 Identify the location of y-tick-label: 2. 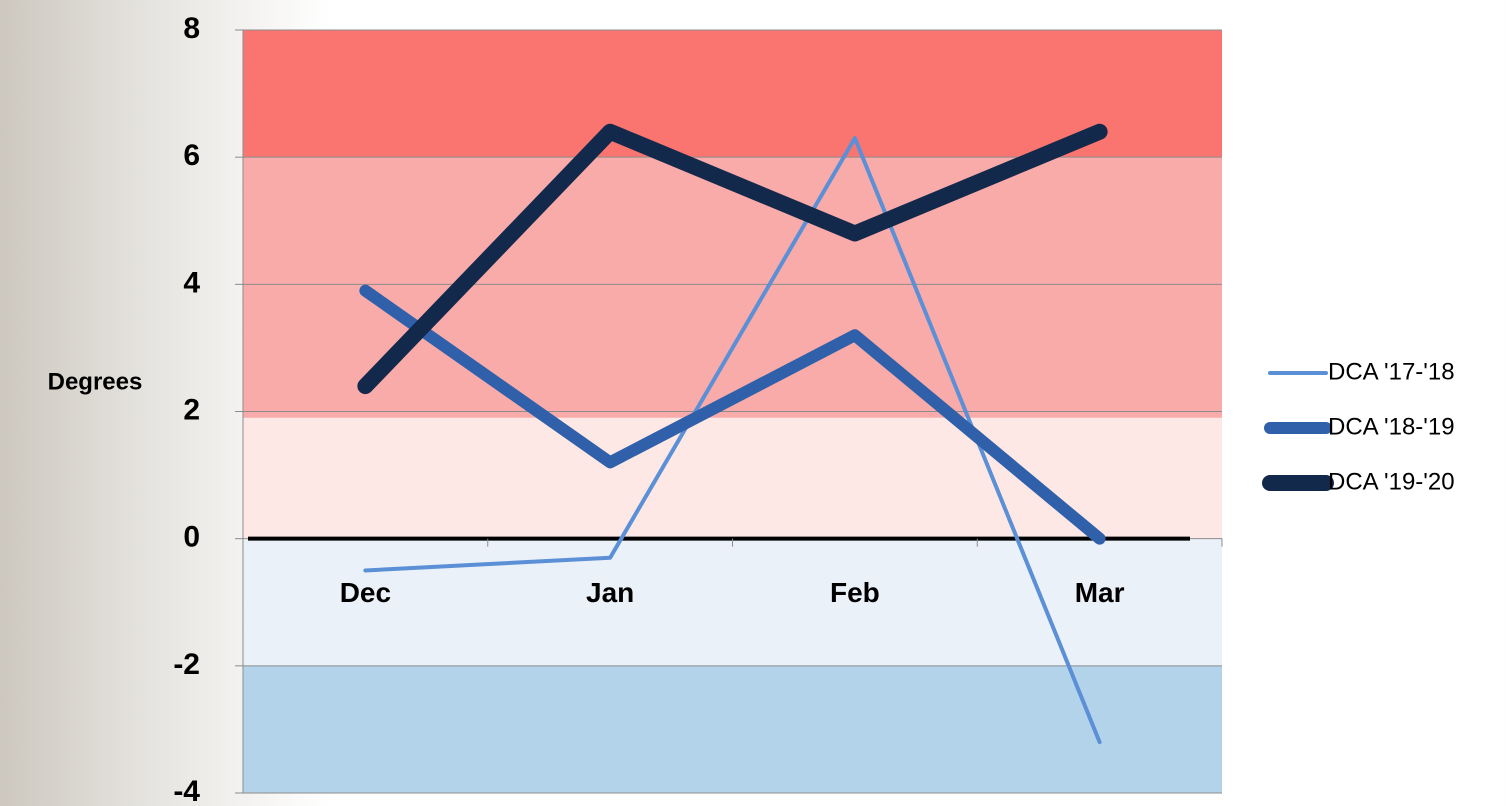
(191, 409).